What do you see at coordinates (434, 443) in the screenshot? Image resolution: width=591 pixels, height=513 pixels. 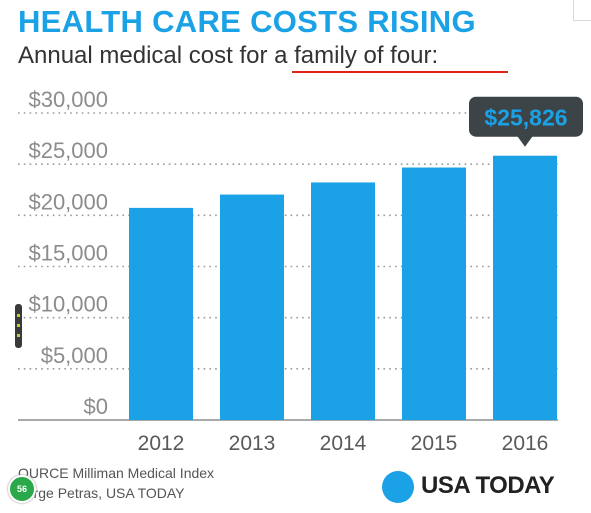 I see `x-tick-label: 2015` at bounding box center [434, 443].